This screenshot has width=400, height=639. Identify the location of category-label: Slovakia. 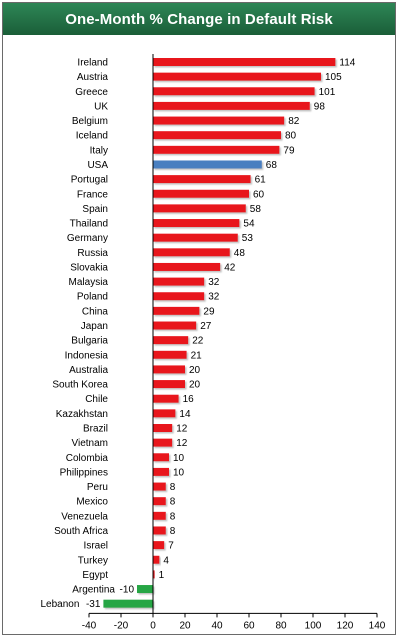
(89, 267).